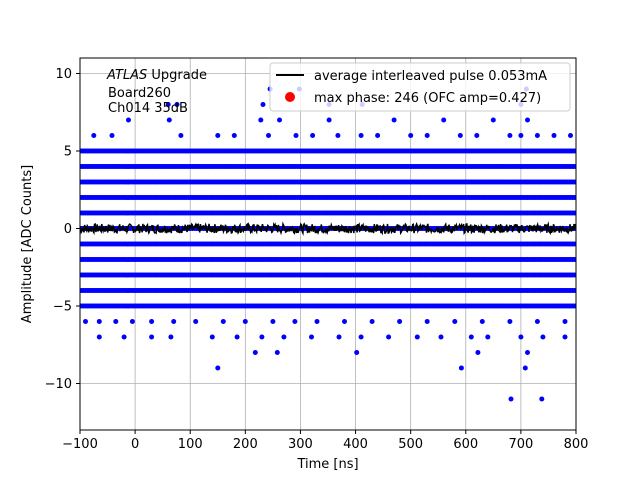 The height and width of the screenshot is (480, 640). What do you see at coordinates (126, 75) in the screenshot?
I see `atlas-label: ATLAS` at bounding box center [126, 75].